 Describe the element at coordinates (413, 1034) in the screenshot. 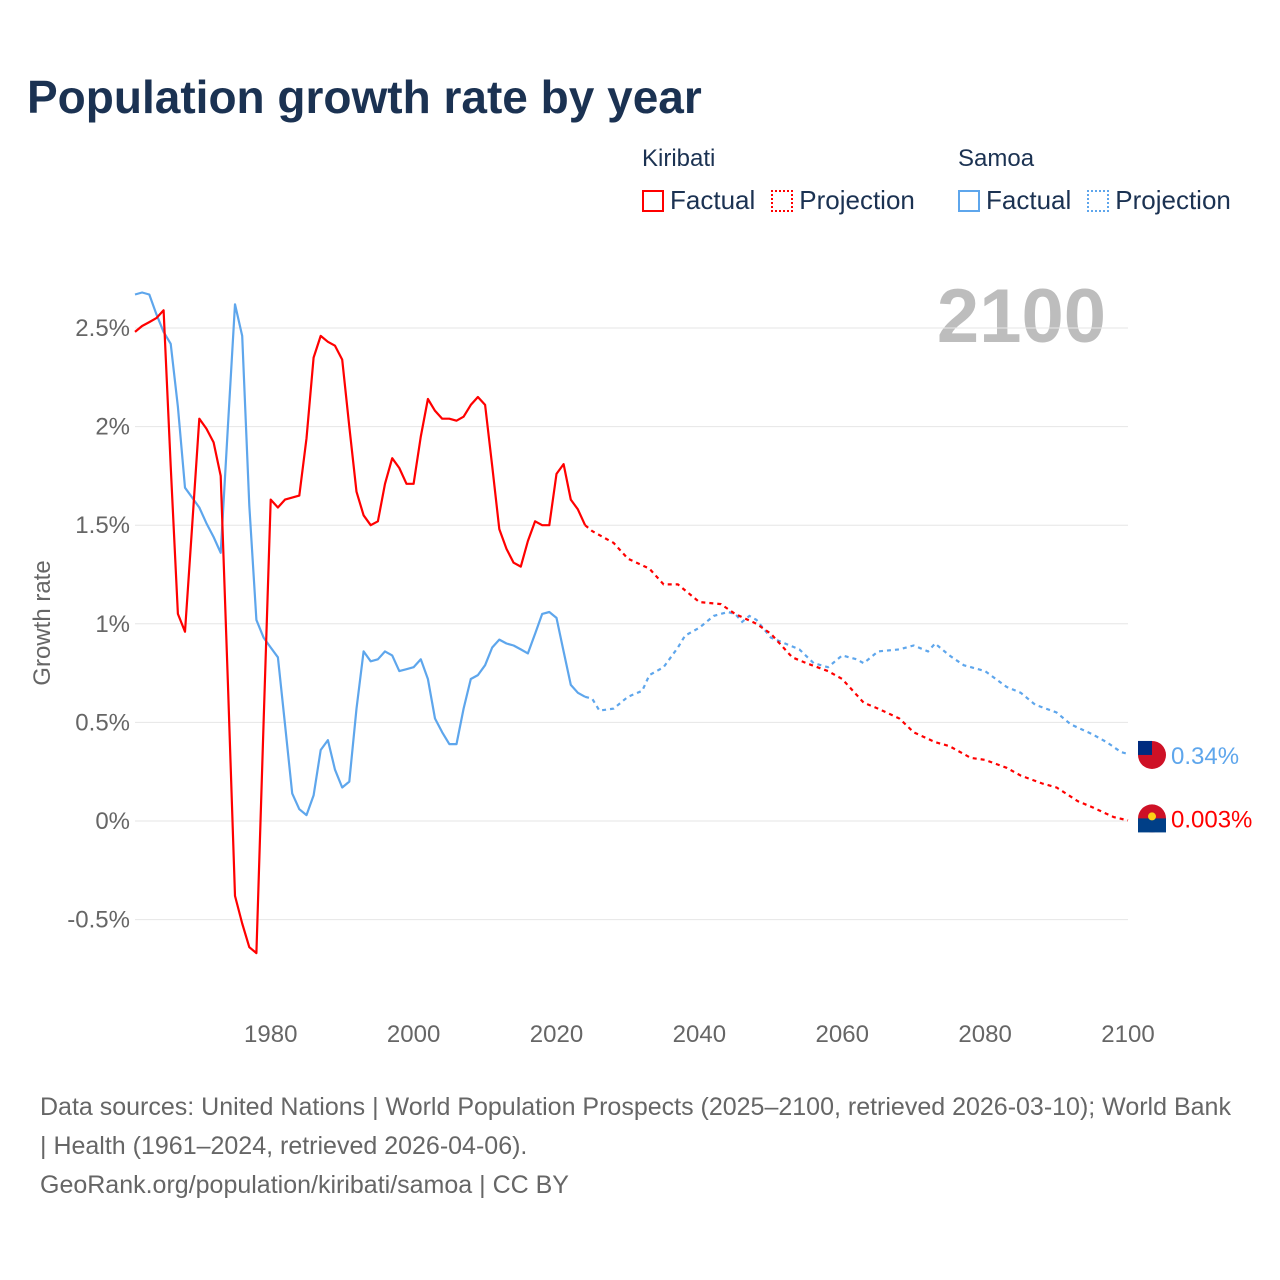

I see `x-tick-label: 2000` at that location.